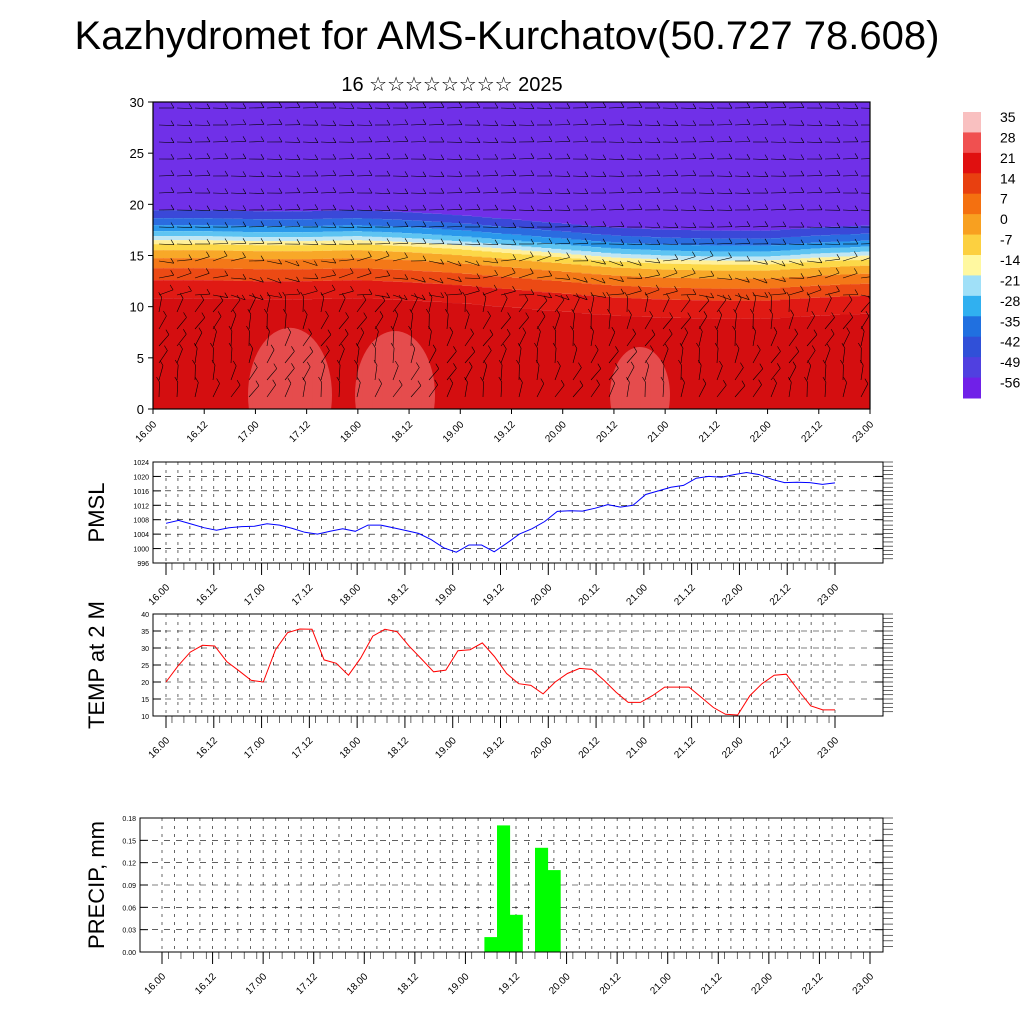 The height and width of the screenshot is (1024, 1024). What do you see at coordinates (140, 358) in the screenshot?
I see `y-tick-label: 5` at bounding box center [140, 358].